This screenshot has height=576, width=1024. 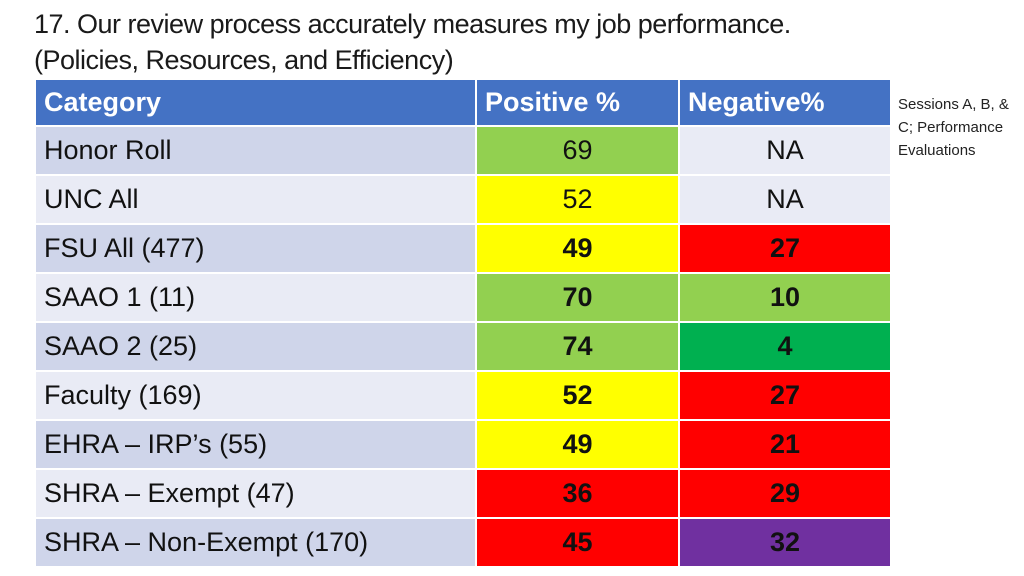 What do you see at coordinates (577, 346) in the screenshot?
I see `positive-cell: 74` at bounding box center [577, 346].